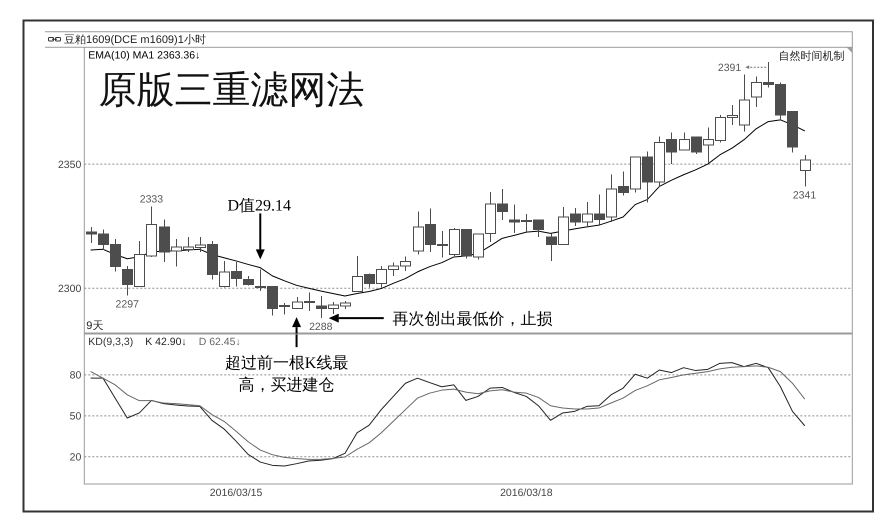 The image size is (885, 521). I want to click on text: D 62.45↓, so click(219, 342).